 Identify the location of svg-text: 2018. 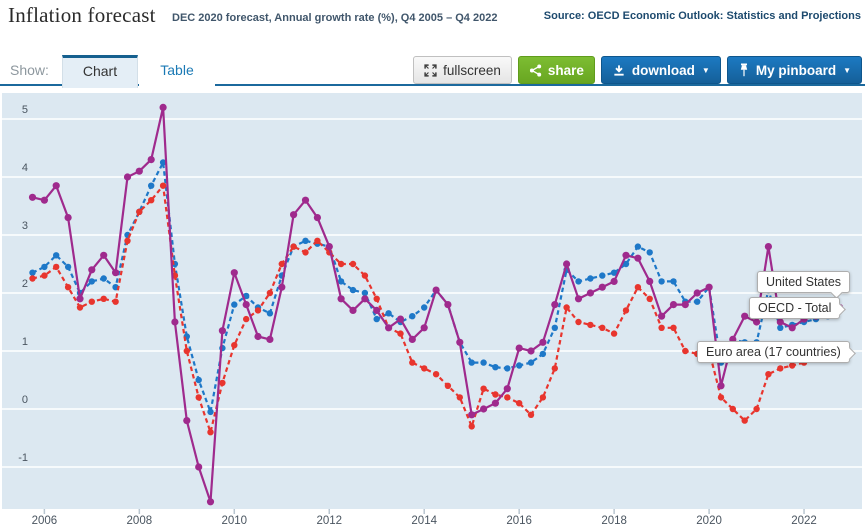
(614, 521).